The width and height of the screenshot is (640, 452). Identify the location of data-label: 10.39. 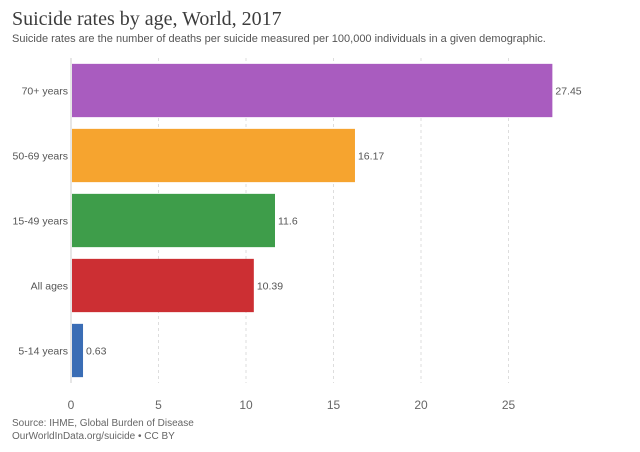
(270, 287).